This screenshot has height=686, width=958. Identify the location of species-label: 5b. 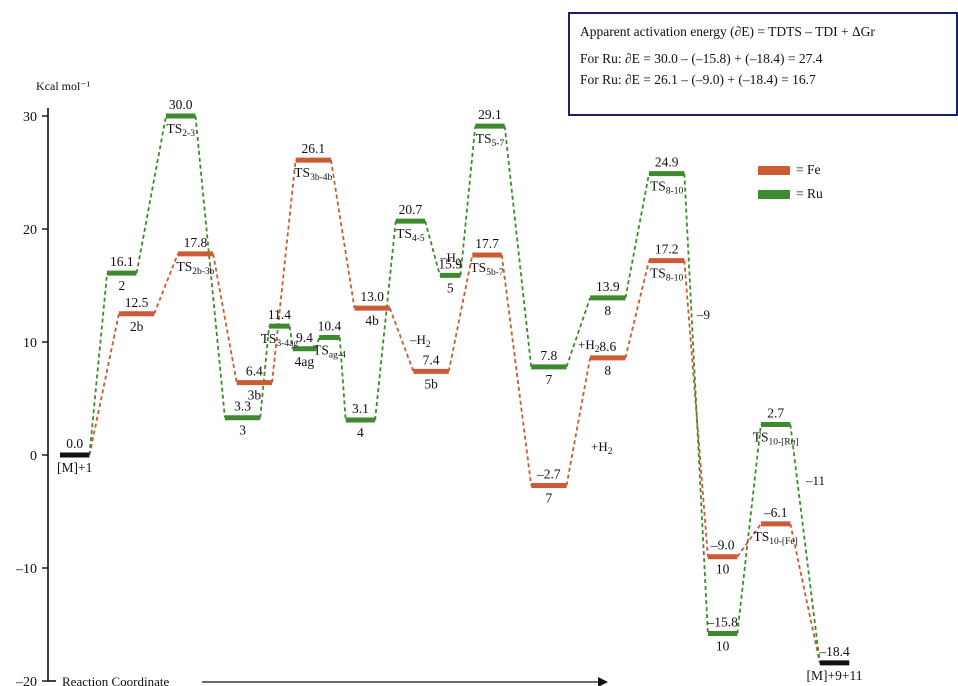
(431, 383).